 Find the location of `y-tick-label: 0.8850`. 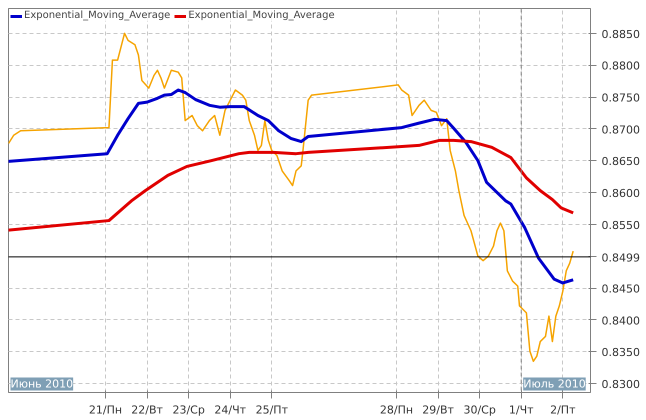

y-tick-label: 0.8850 is located at coordinates (621, 34).